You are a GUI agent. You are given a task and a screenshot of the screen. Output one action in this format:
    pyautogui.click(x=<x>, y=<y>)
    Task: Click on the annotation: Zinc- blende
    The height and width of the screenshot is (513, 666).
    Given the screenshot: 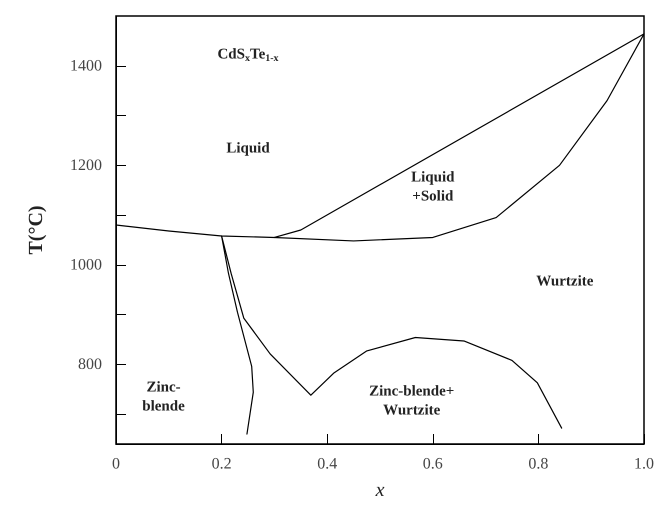 What is the action you would take?
    pyautogui.click(x=164, y=396)
    